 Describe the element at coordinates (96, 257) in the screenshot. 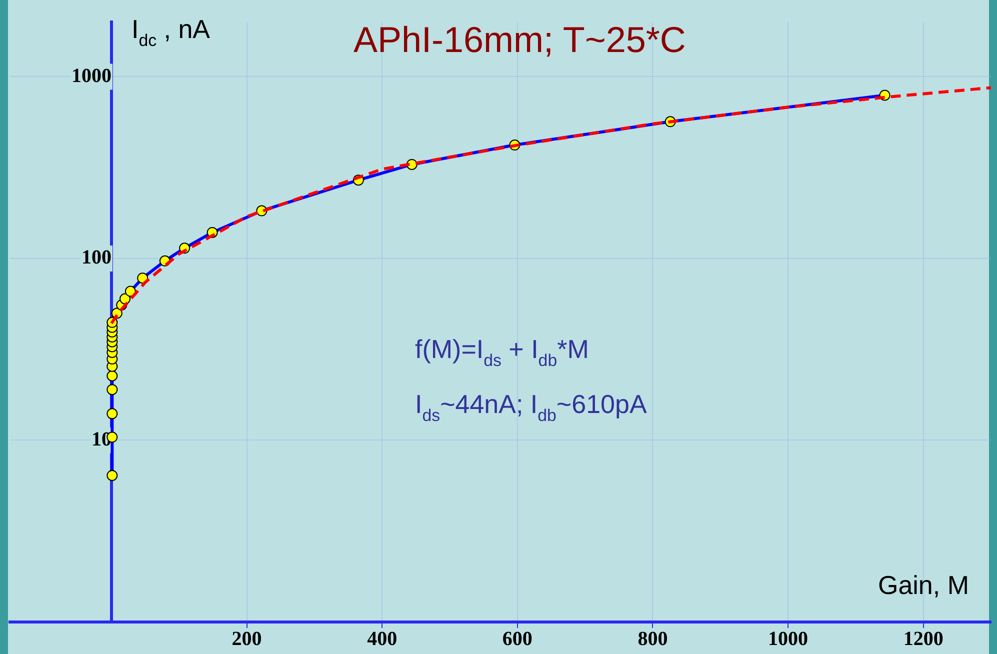

I see `y-tick-label: 100` at that location.